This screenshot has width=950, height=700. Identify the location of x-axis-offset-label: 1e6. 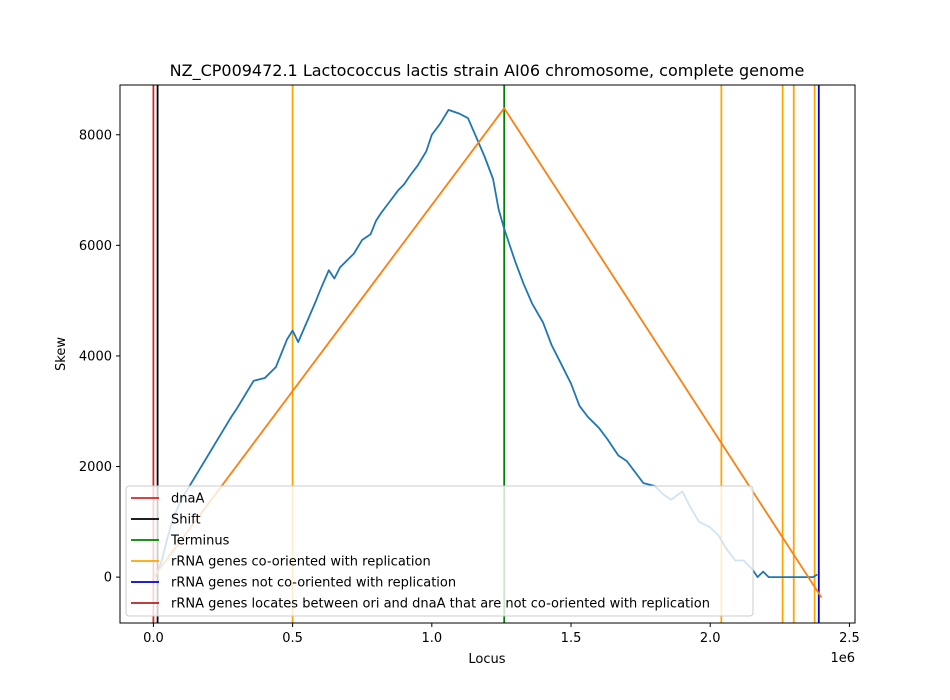
(842, 658).